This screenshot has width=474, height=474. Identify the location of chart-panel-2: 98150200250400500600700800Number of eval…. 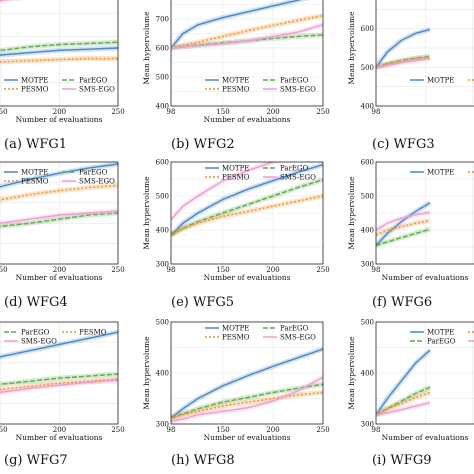
(236, 76).